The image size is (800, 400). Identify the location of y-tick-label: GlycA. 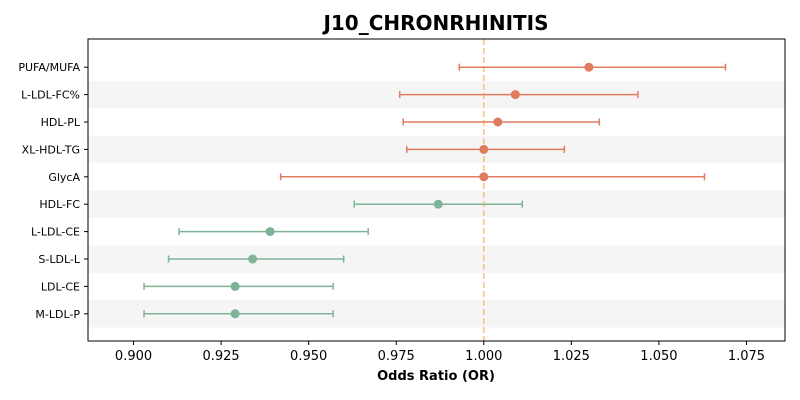
(64, 177).